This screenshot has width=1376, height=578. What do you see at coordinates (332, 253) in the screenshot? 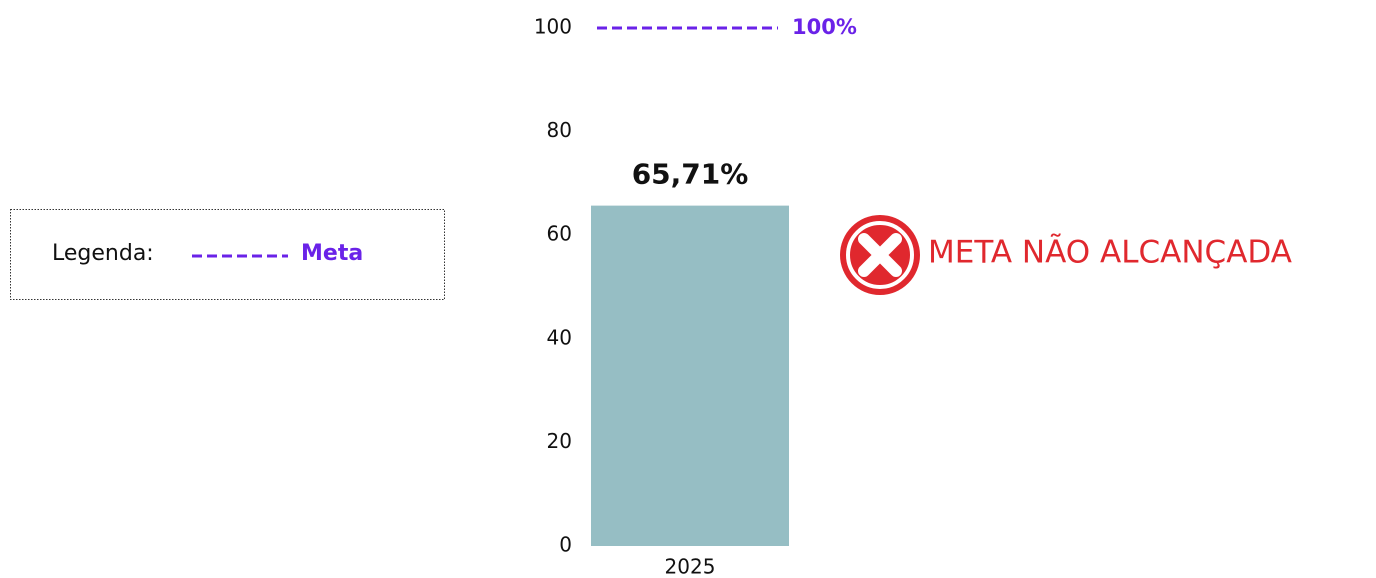
I see `legend-label: Meta` at bounding box center [332, 253].